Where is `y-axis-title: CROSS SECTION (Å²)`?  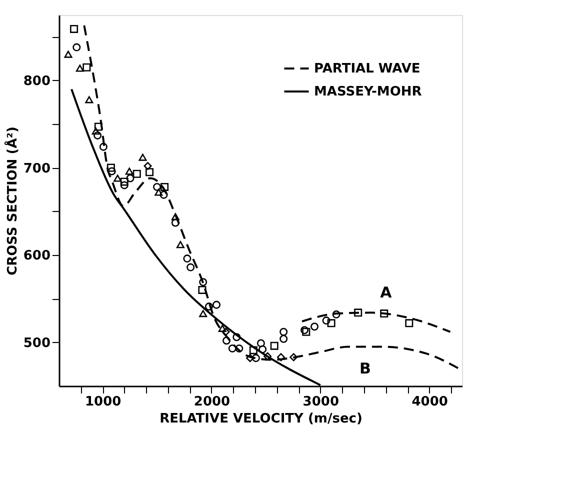
y-axis-title: CROSS SECTION (Å²) is located at coordinates (11, 201).